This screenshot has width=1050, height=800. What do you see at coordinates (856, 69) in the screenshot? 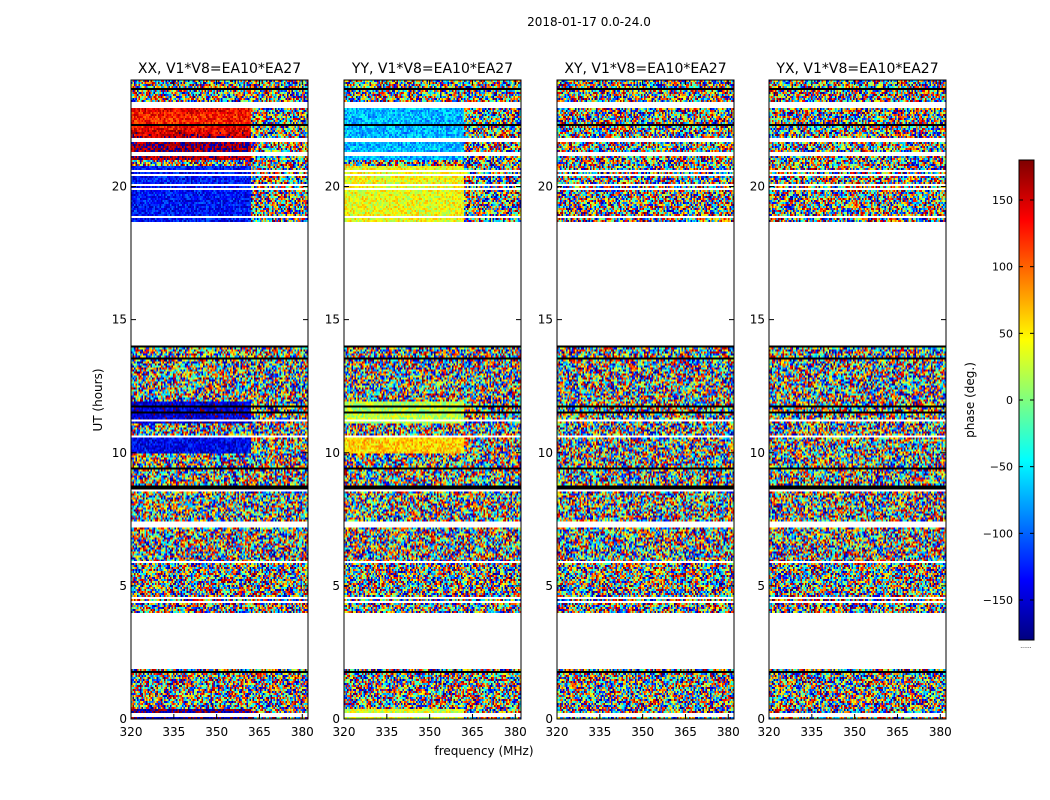
I see `panel-title: YX, V1*V8=EA10*EA27` at bounding box center [856, 69].